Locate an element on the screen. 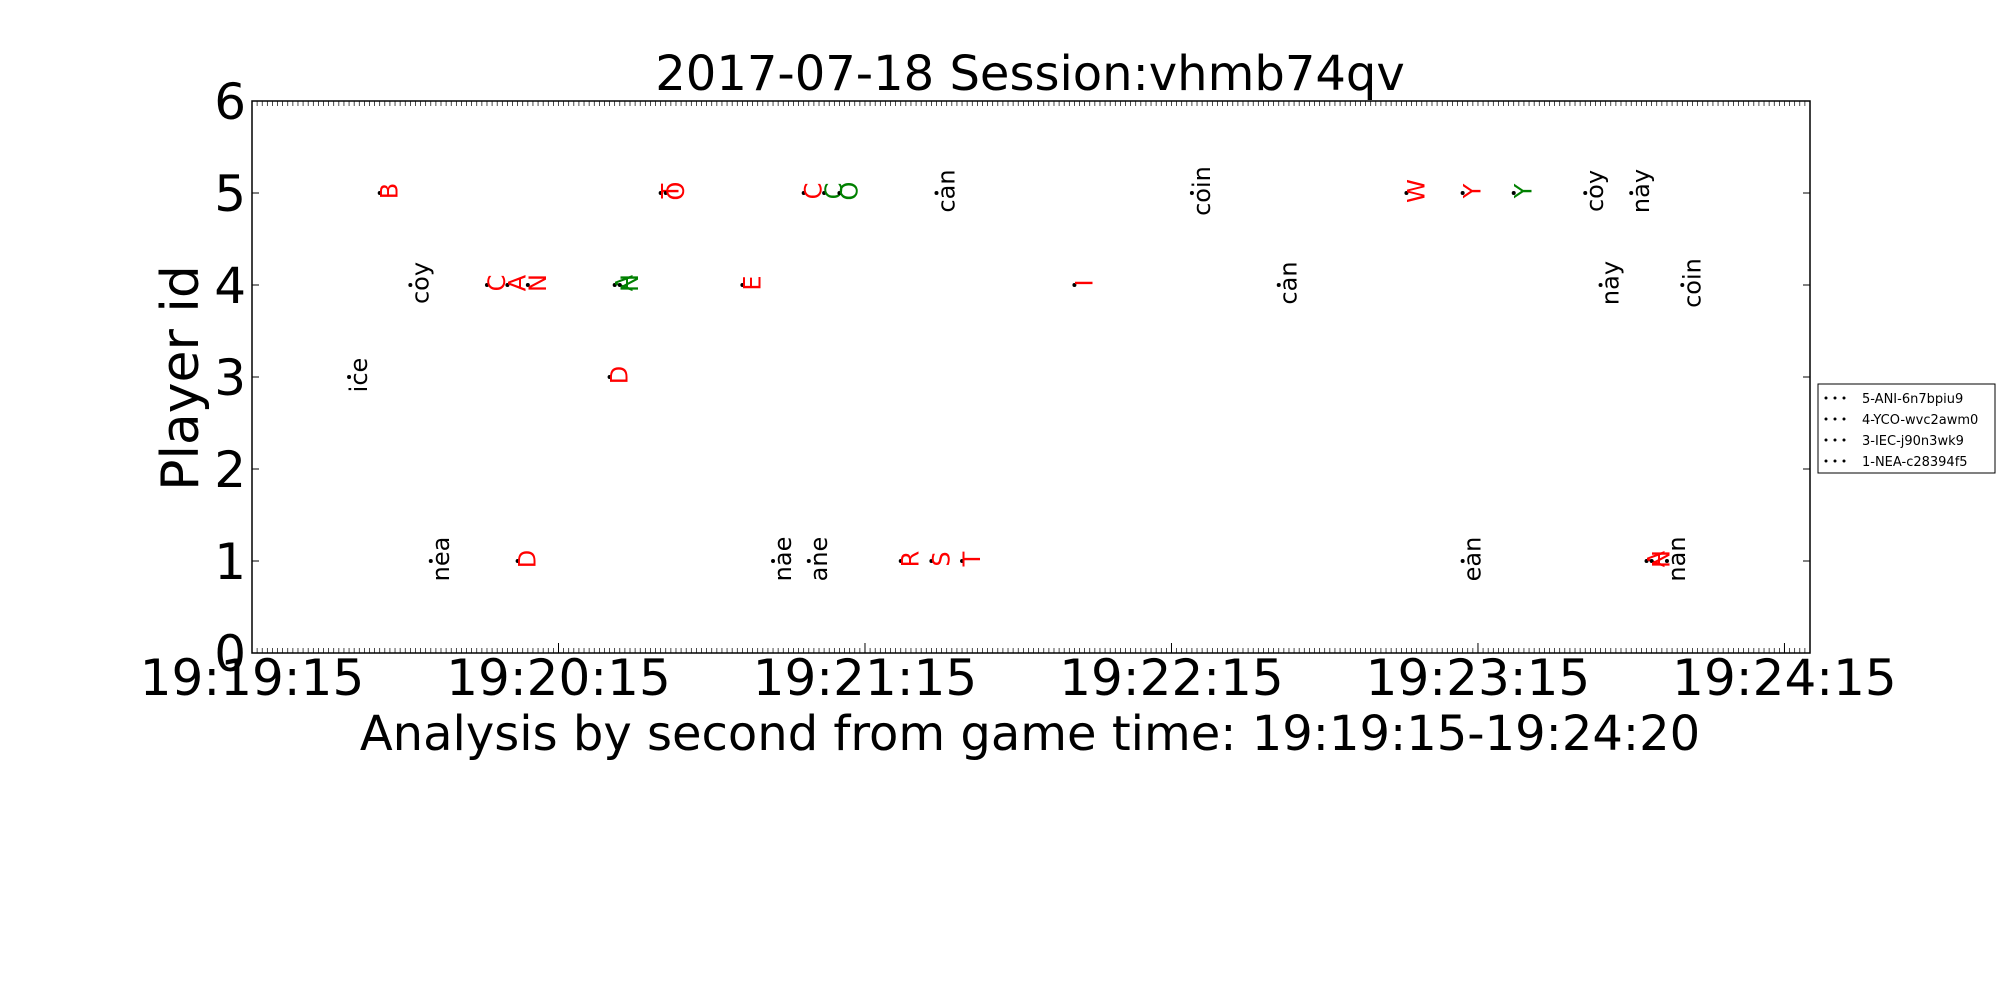 Image resolution: width=2000 pixels, height=1000 pixels. point-label: Y is located at coordinates (1524, 191).